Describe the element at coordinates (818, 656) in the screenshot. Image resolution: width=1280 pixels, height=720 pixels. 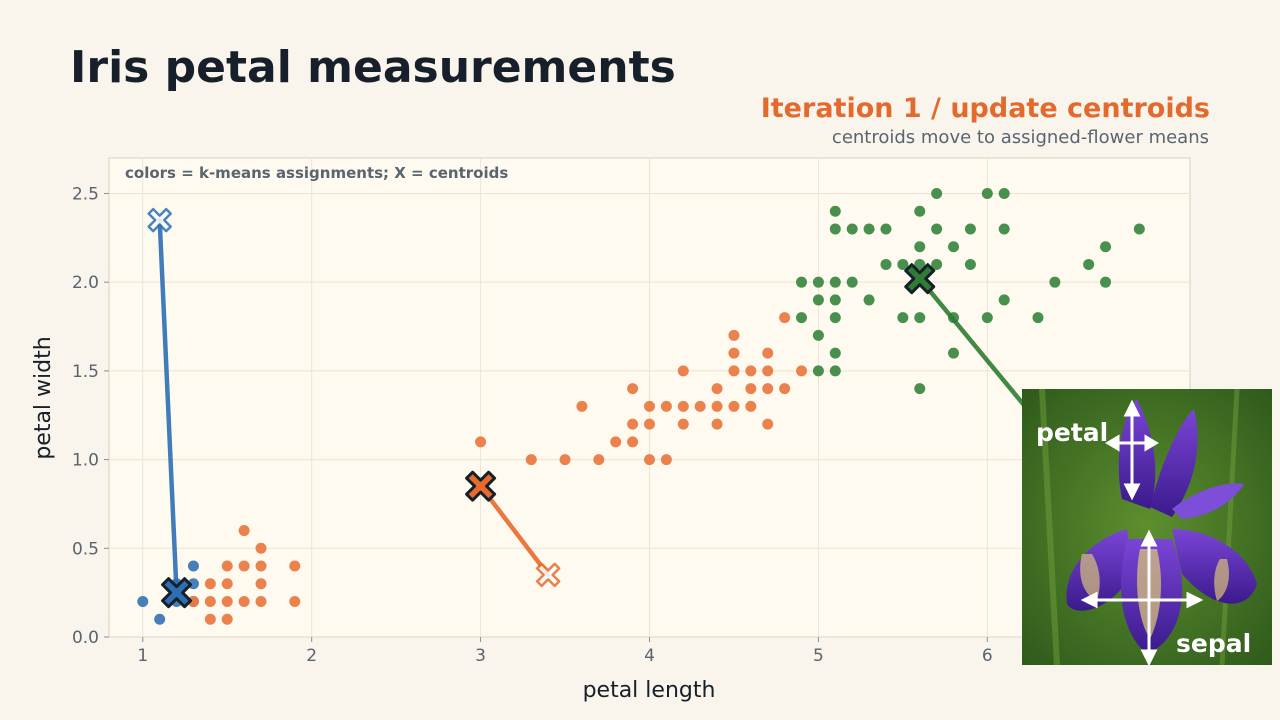
I see `x-tick-label: 5` at that location.